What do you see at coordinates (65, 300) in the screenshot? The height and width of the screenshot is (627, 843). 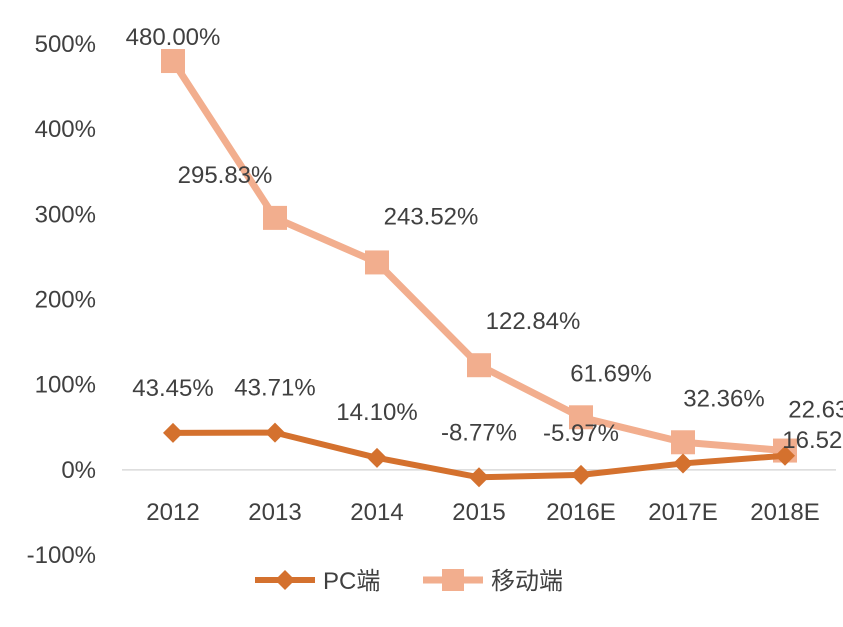 I see `y-tick-label: 200%` at bounding box center [65, 300].